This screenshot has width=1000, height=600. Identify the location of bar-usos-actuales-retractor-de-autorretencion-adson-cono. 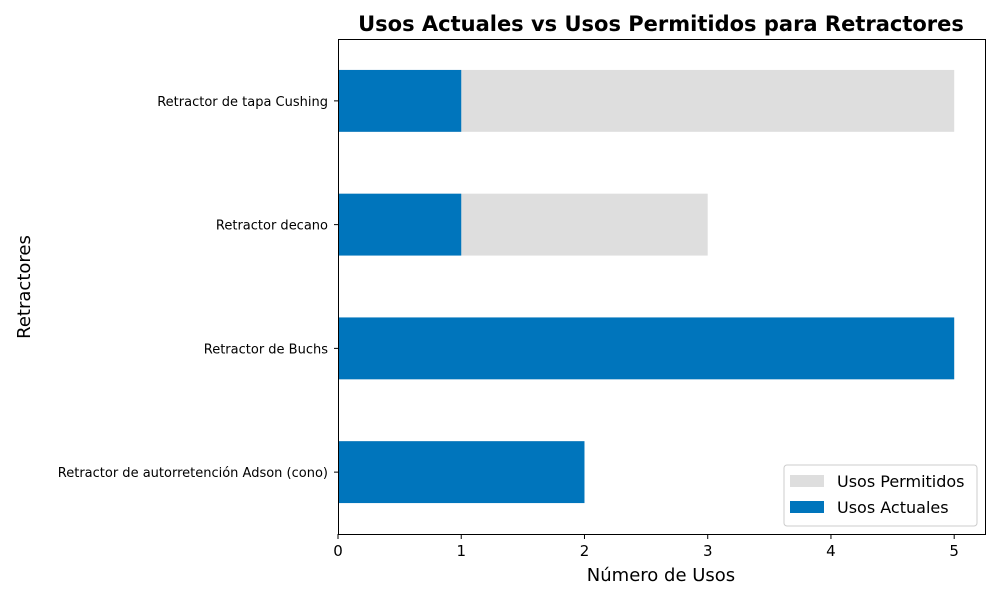
(461, 472).